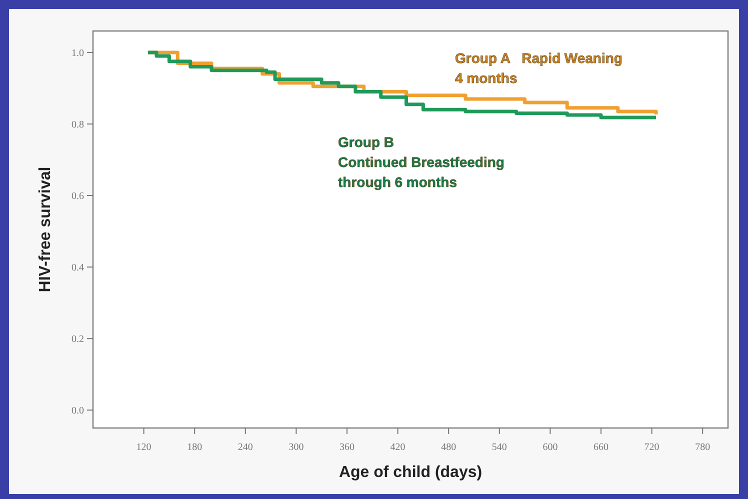  I want to click on x-tick-label: 540, so click(499, 447).